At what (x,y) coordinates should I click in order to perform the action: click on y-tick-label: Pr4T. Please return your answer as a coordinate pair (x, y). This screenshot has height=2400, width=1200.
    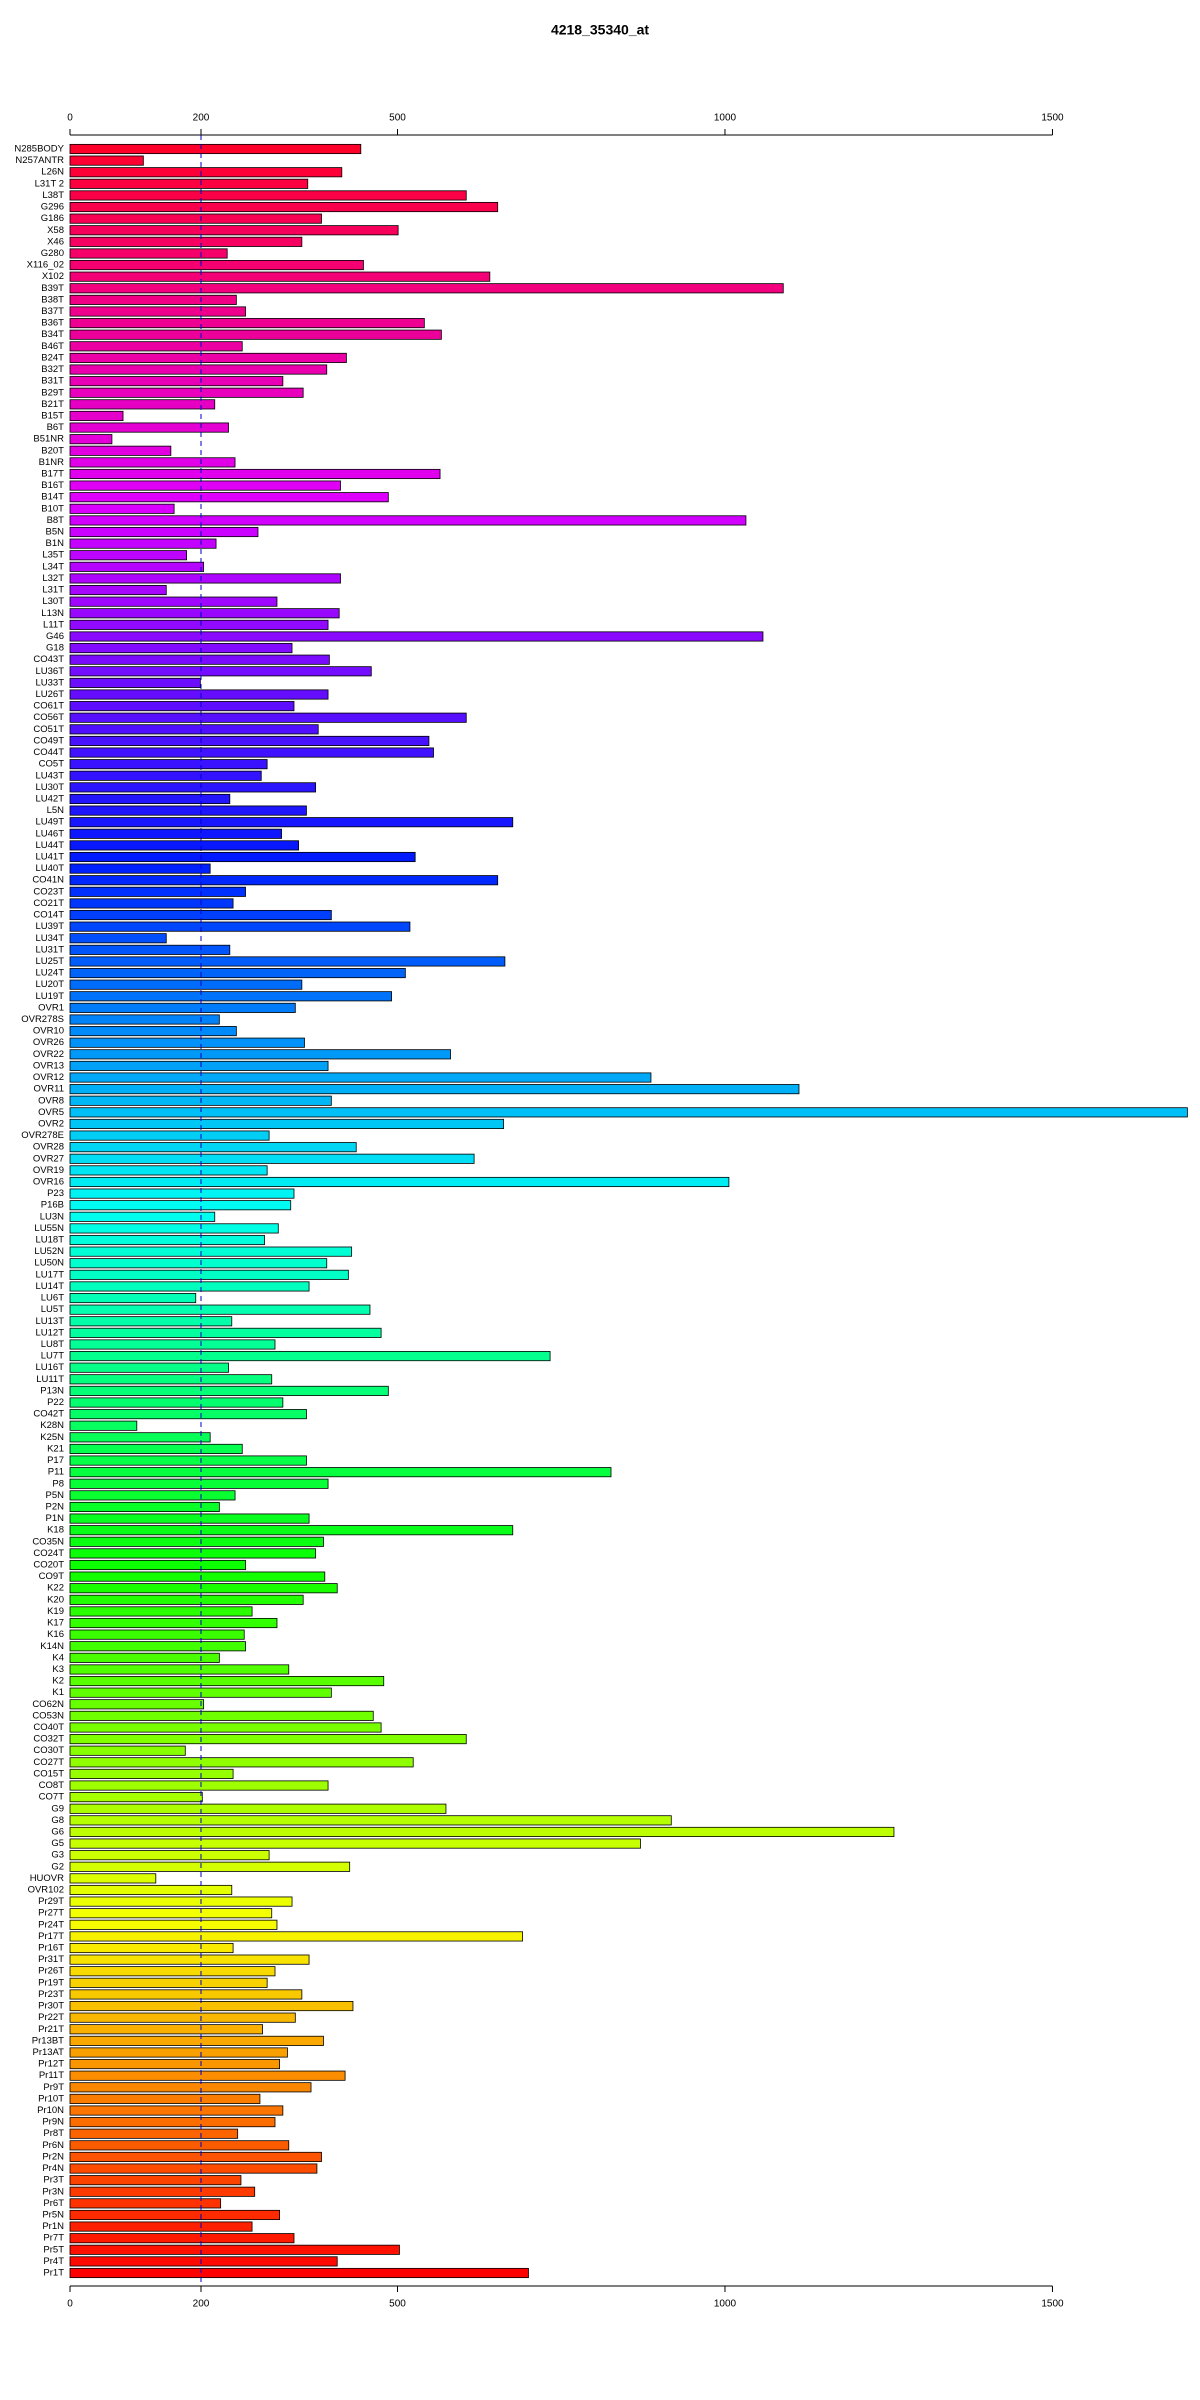
    Looking at the image, I should click on (53, 2261).